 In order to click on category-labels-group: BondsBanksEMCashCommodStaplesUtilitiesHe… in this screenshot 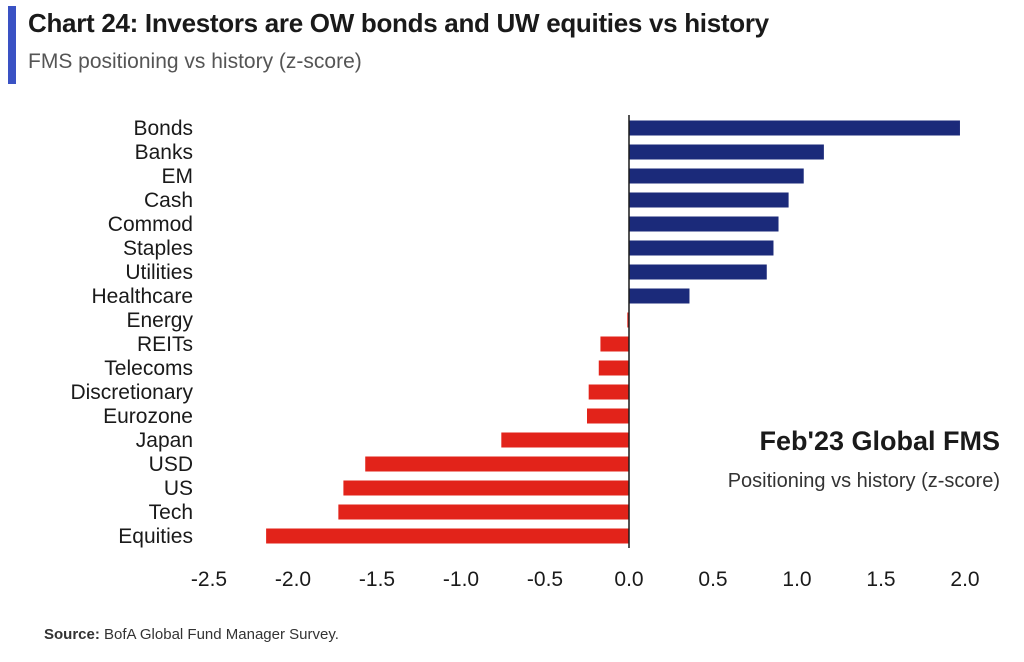, I will do `click(131, 332)`.